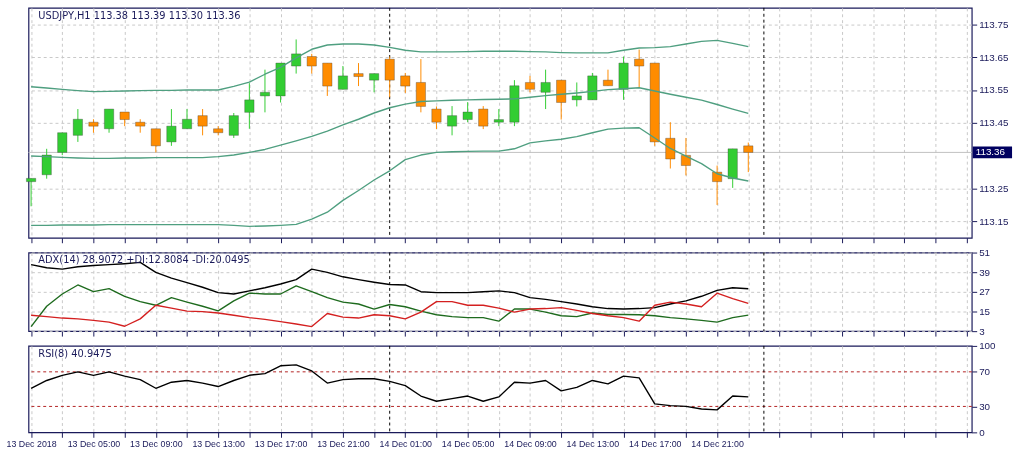 Image resolution: width=1015 pixels, height=459 pixels. Describe the element at coordinates (990, 152) in the screenshot. I see `ref-line-label: 113.36` at that location.